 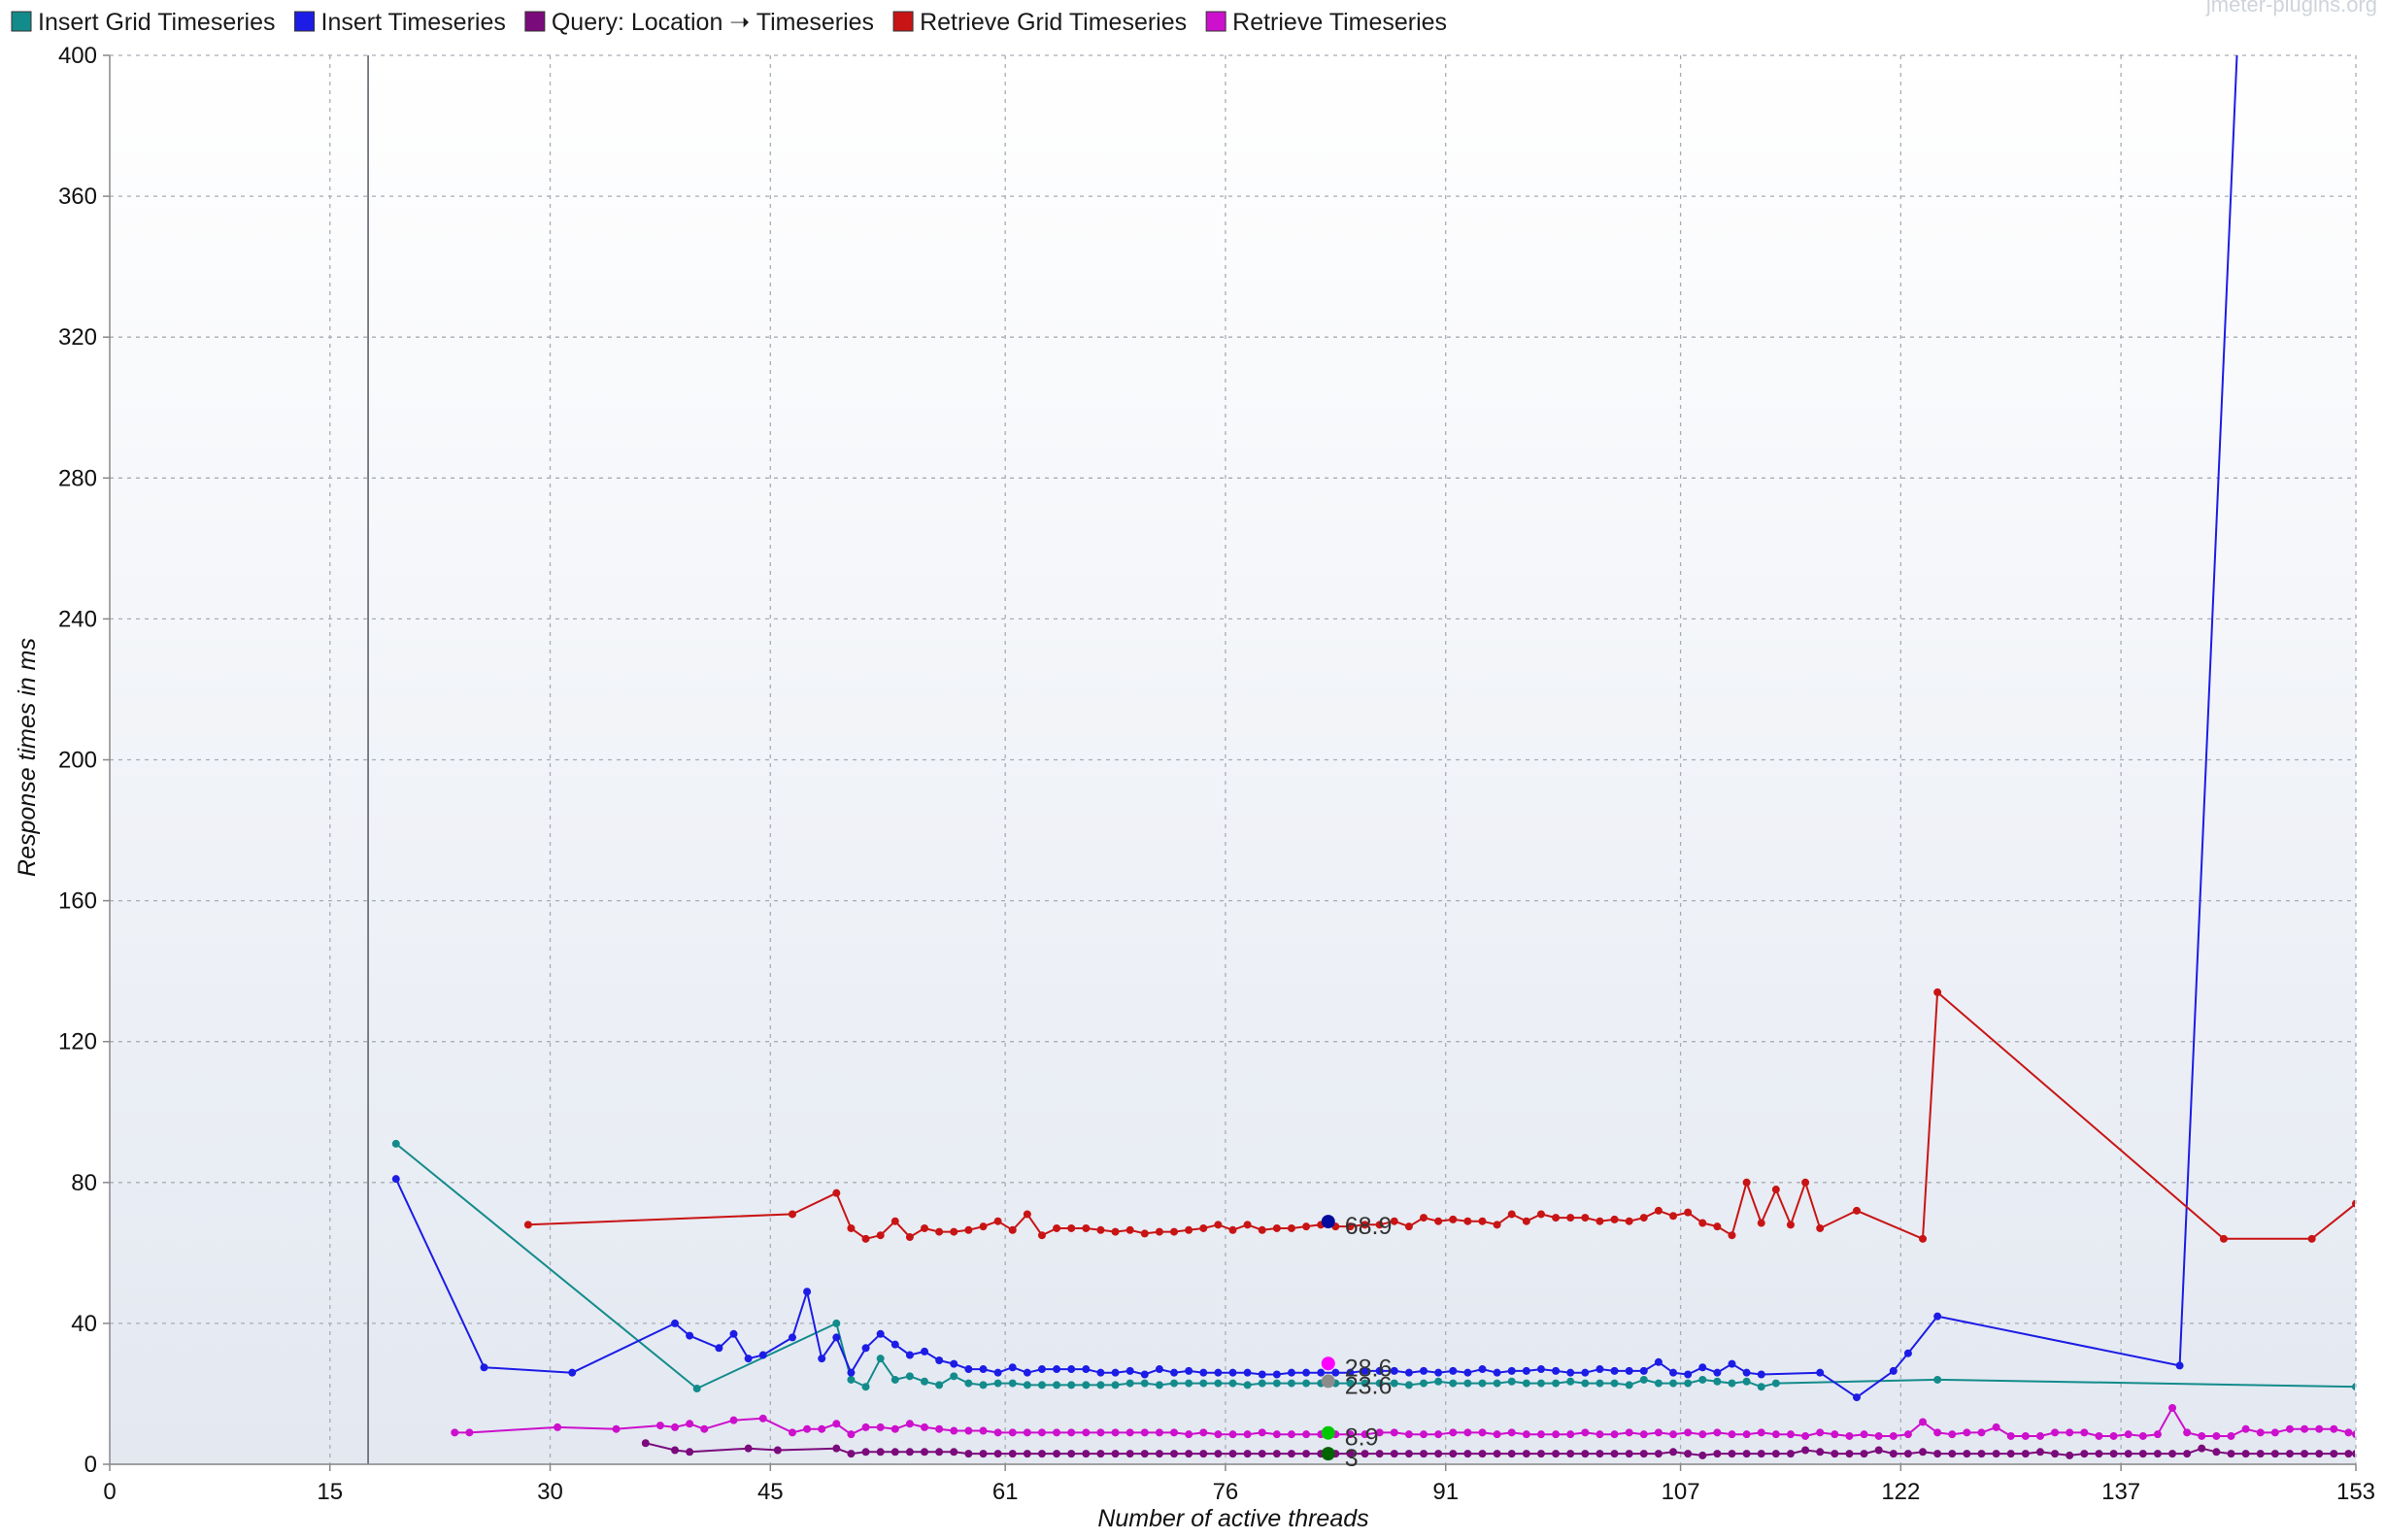 What do you see at coordinates (1404, 1422) in the screenshot?
I see `series-line` at bounding box center [1404, 1422].